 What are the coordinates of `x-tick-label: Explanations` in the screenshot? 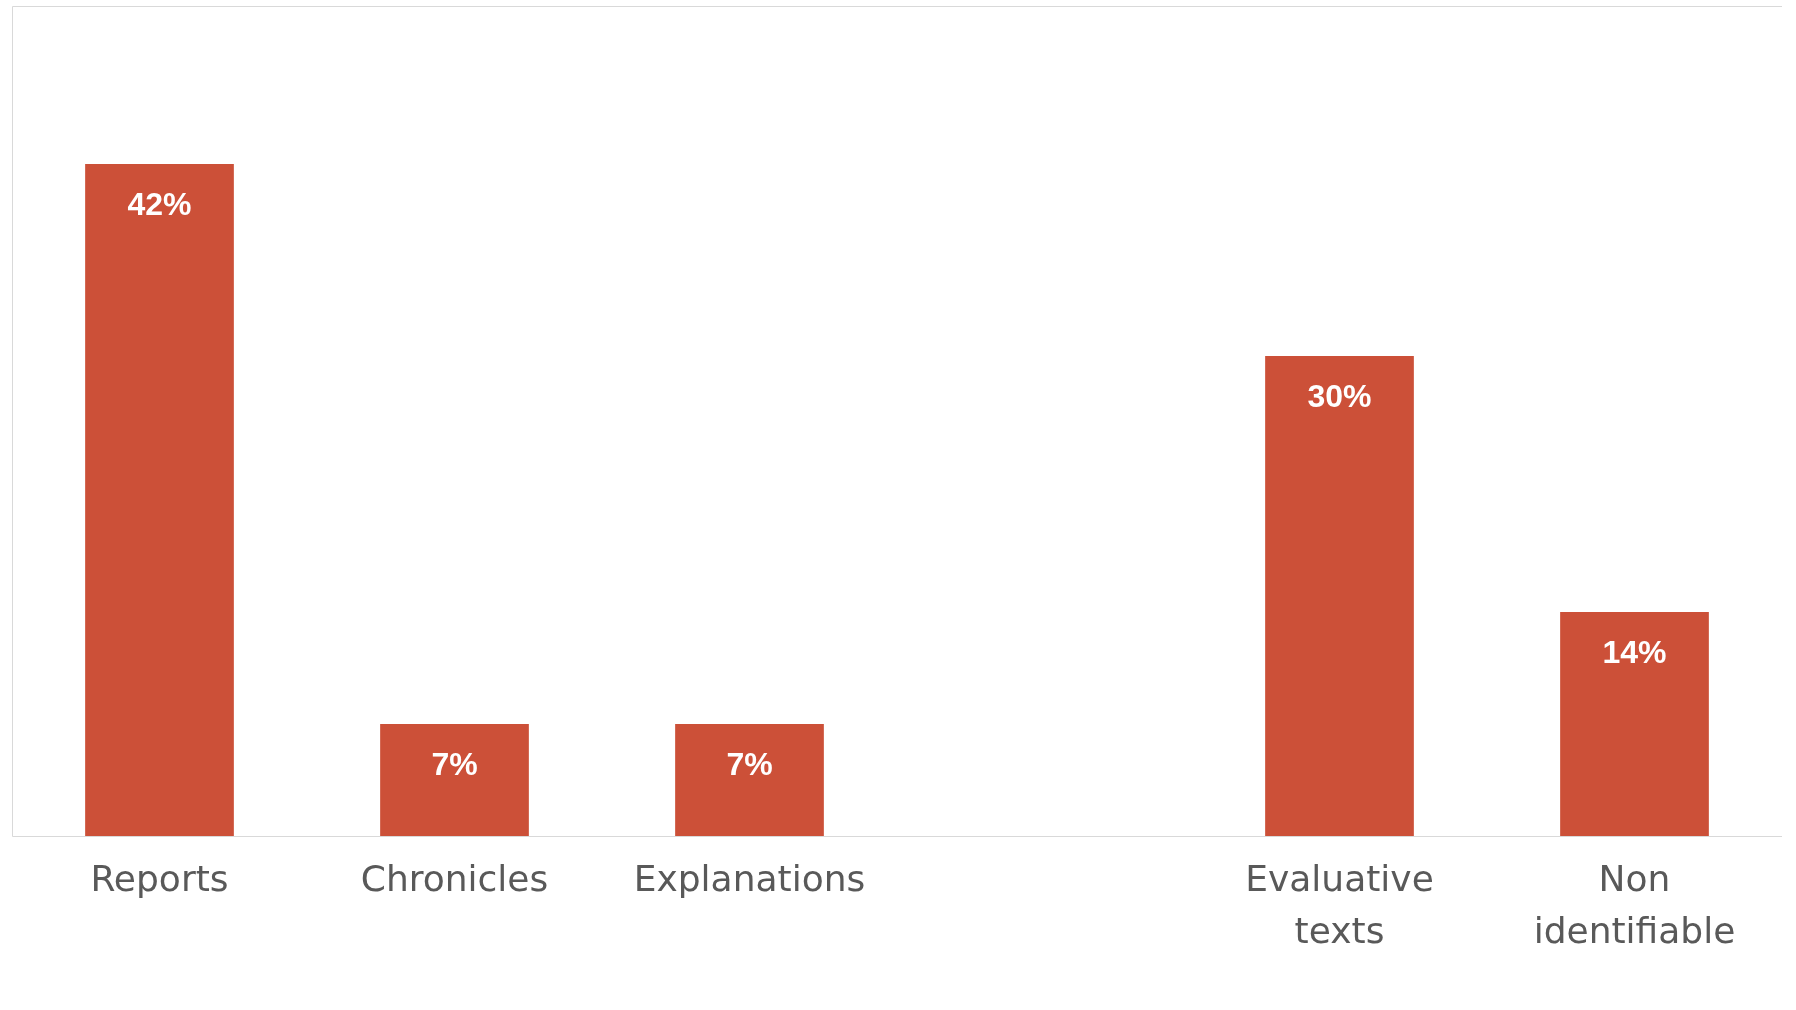 It's located at (749, 878).